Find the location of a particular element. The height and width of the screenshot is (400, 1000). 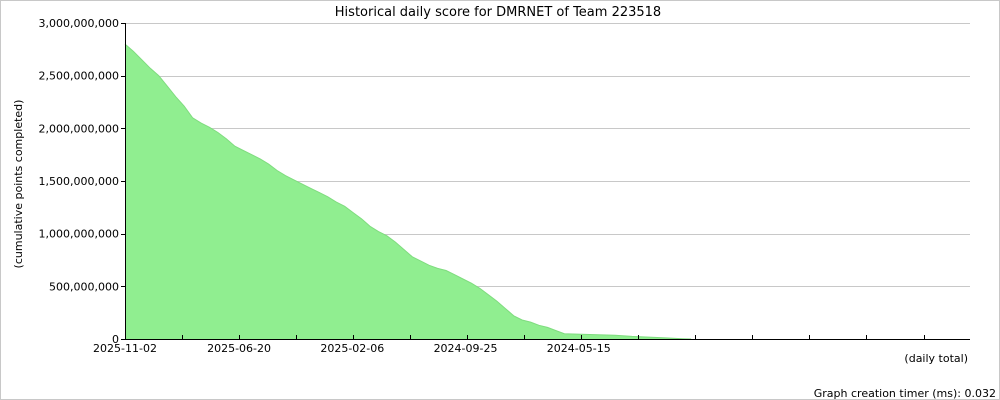

y-tick-label: 2,000,000,000 is located at coordinates (79, 128).